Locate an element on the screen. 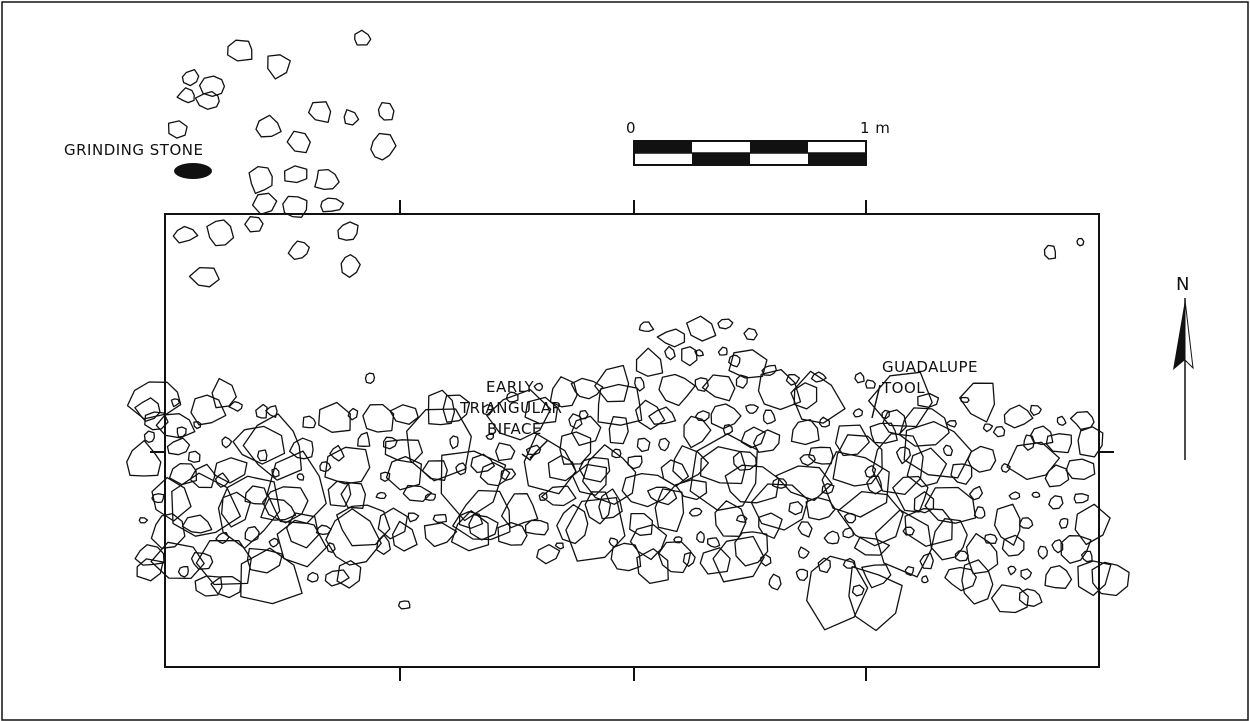 The width and height of the screenshot is (1250, 721). guadalupe-pointer is located at coordinates (876, 401).